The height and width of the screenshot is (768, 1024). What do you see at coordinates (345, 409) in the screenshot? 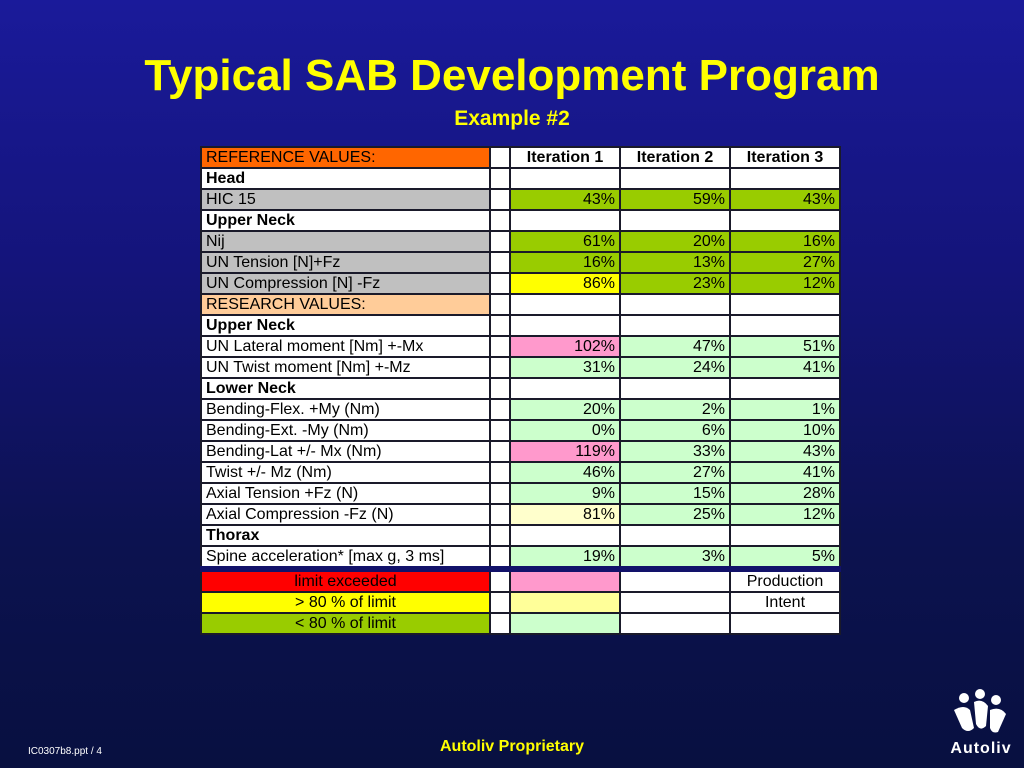
I see `row-label: Bending-Flex. +My (Nm)` at bounding box center [345, 409].